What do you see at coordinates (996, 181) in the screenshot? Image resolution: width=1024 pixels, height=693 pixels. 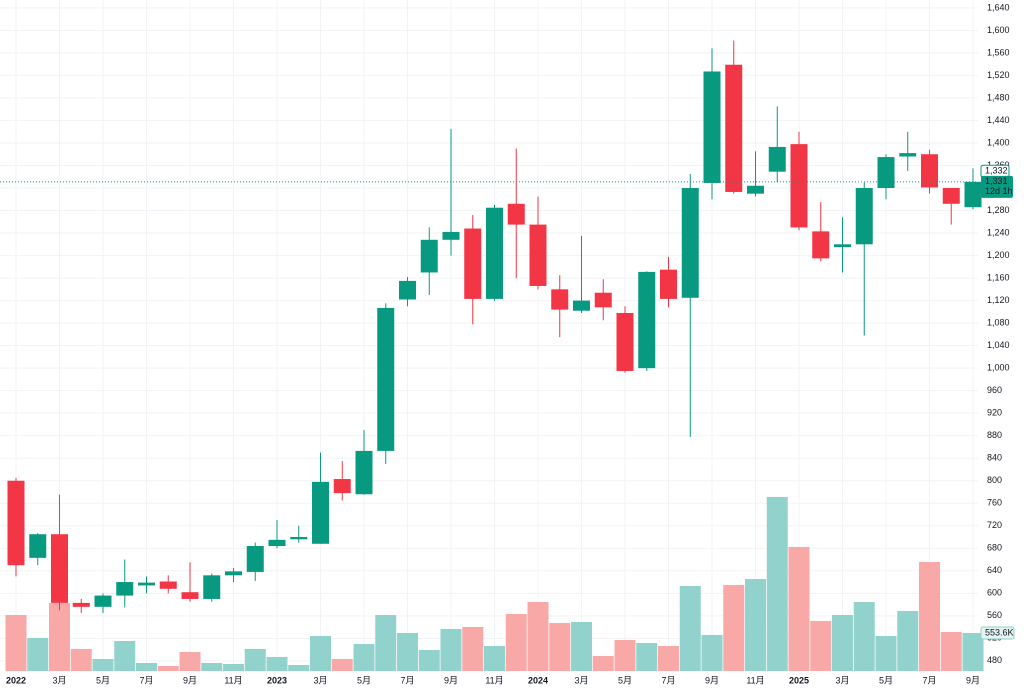 I see `last-price-label: 1,331` at bounding box center [996, 181].